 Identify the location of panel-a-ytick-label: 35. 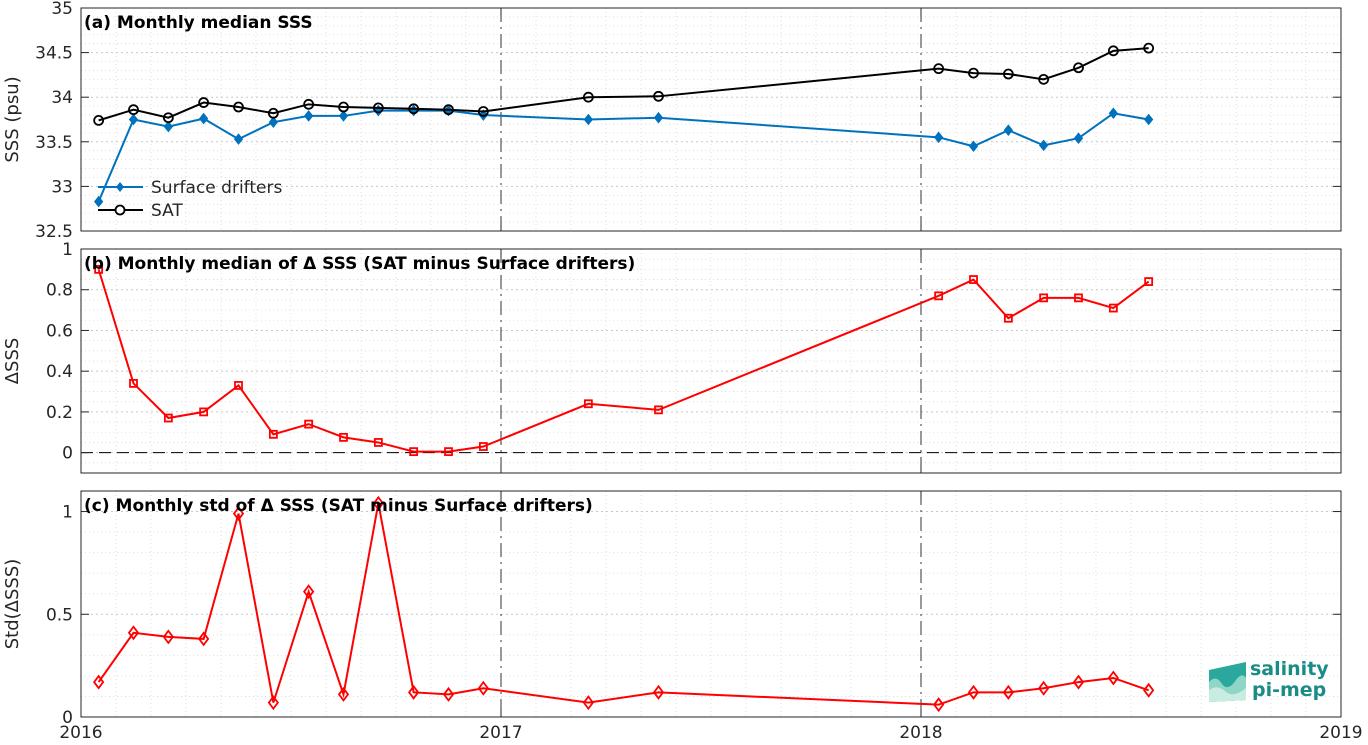
(62, 9).